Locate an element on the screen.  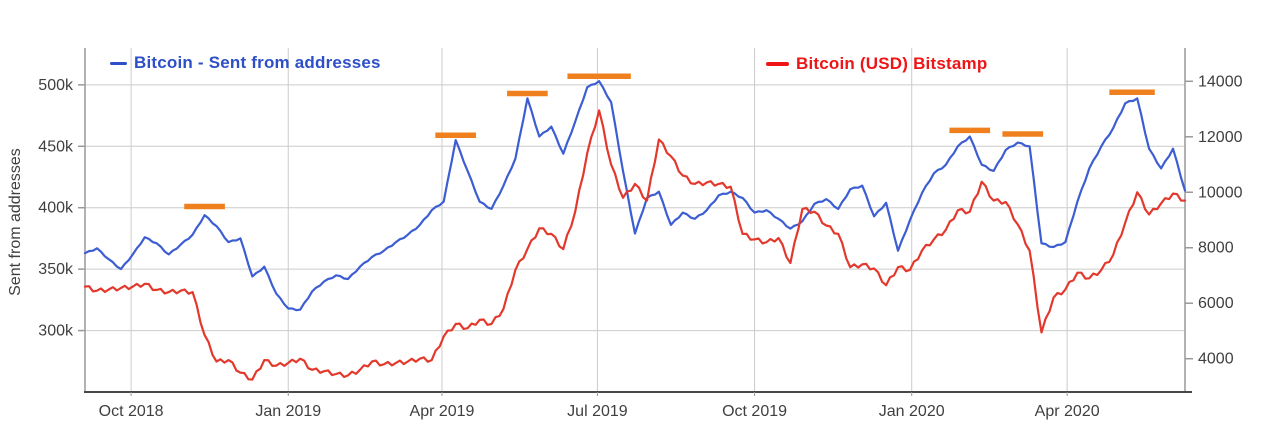
x-axis-tick-label: Apr 2019 is located at coordinates (442, 411).